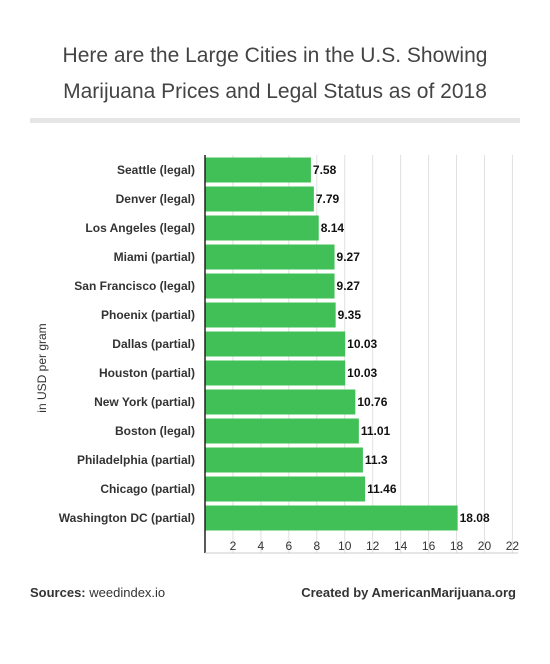  I want to click on category-label: Miami (partial), so click(154, 257).